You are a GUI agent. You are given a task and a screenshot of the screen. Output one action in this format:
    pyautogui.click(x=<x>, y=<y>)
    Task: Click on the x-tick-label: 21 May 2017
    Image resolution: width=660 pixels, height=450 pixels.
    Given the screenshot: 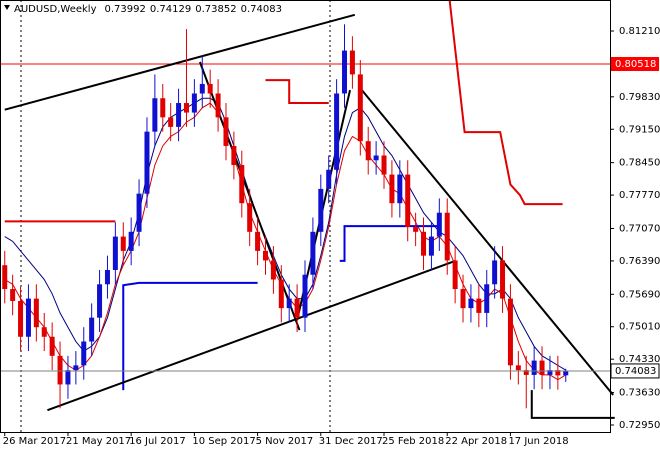 What is the action you would take?
    pyautogui.click(x=98, y=441)
    